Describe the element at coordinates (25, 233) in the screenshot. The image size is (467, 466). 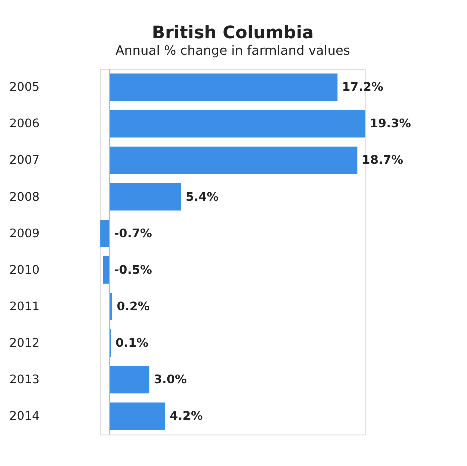
I see `y-tick-label: 2009` at that location.